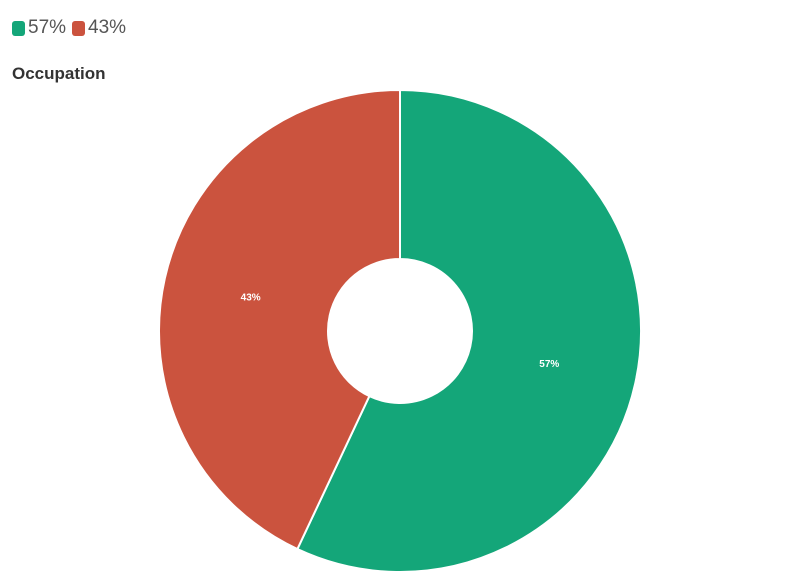 This screenshot has width=796, height=575. Describe the element at coordinates (251, 297) in the screenshot. I see `slice-label-43: 43%` at that location.